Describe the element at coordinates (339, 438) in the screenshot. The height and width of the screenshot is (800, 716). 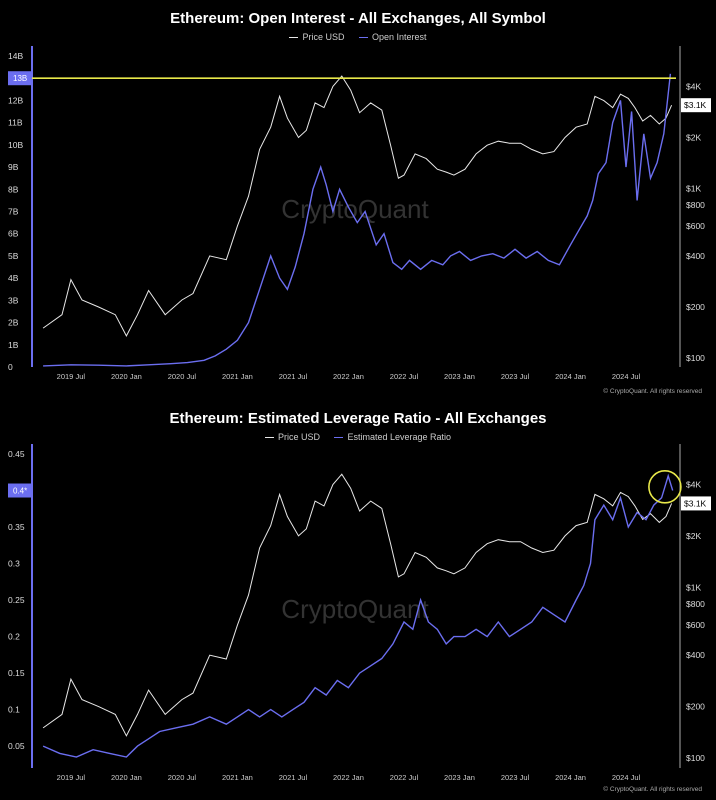
I see `legend-swatch-leverage-ratio` at that location.